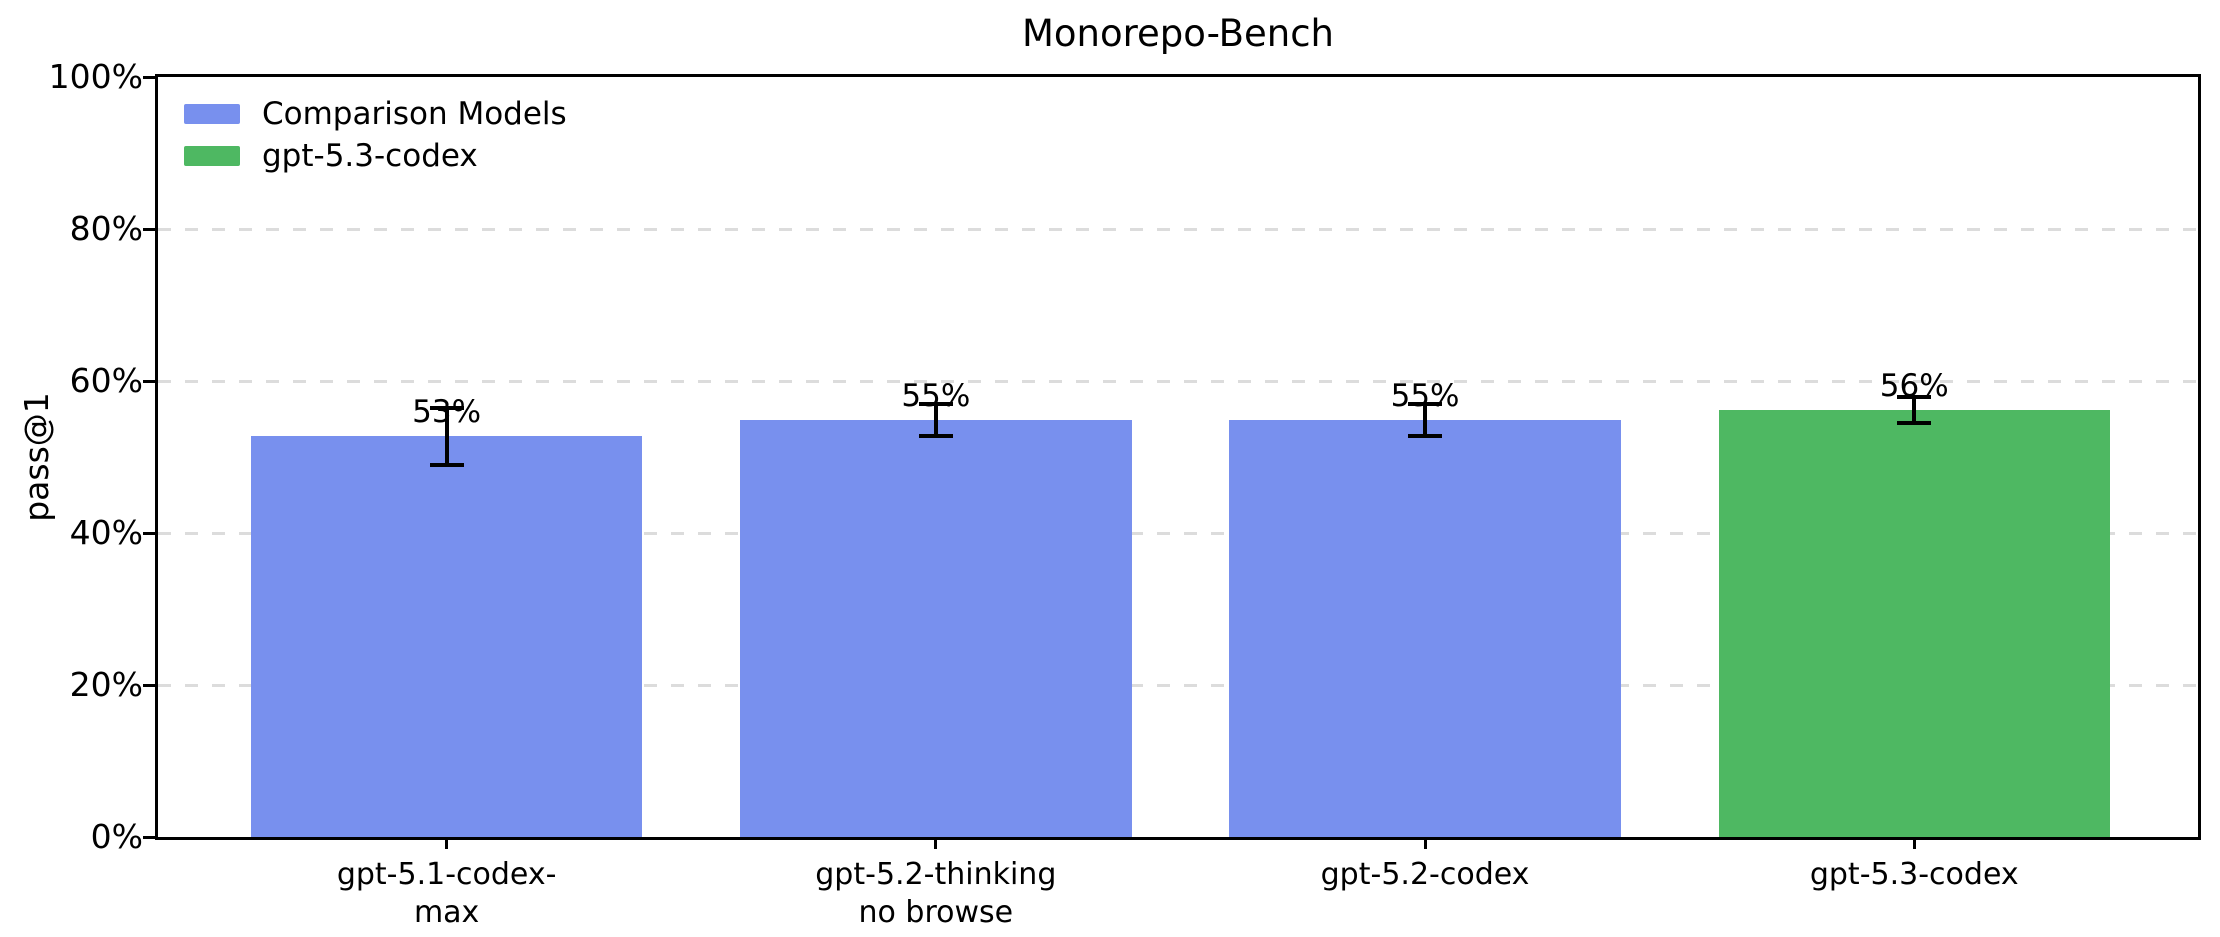 Image resolution: width=2220 pixels, height=937 pixels. I want to click on legend-item-label: Comparison Models, so click(414, 114).